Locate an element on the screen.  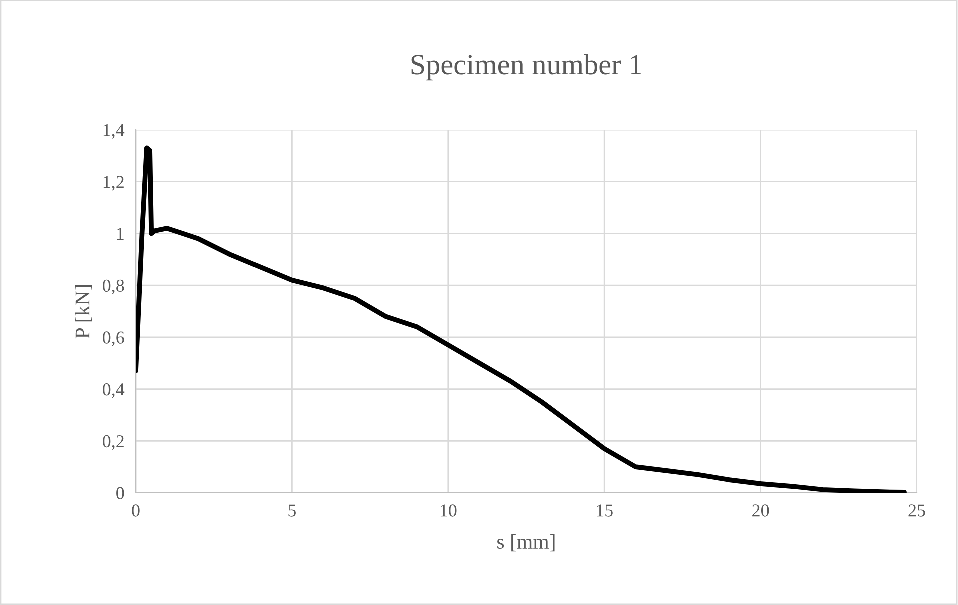
x-tick-label: 0 is located at coordinates (136, 510).